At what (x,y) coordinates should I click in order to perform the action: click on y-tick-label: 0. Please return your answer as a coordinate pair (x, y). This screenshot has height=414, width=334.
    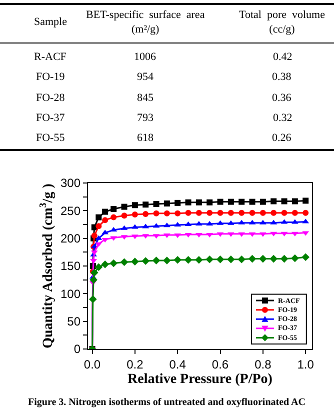
    Looking at the image, I should click on (77, 349).